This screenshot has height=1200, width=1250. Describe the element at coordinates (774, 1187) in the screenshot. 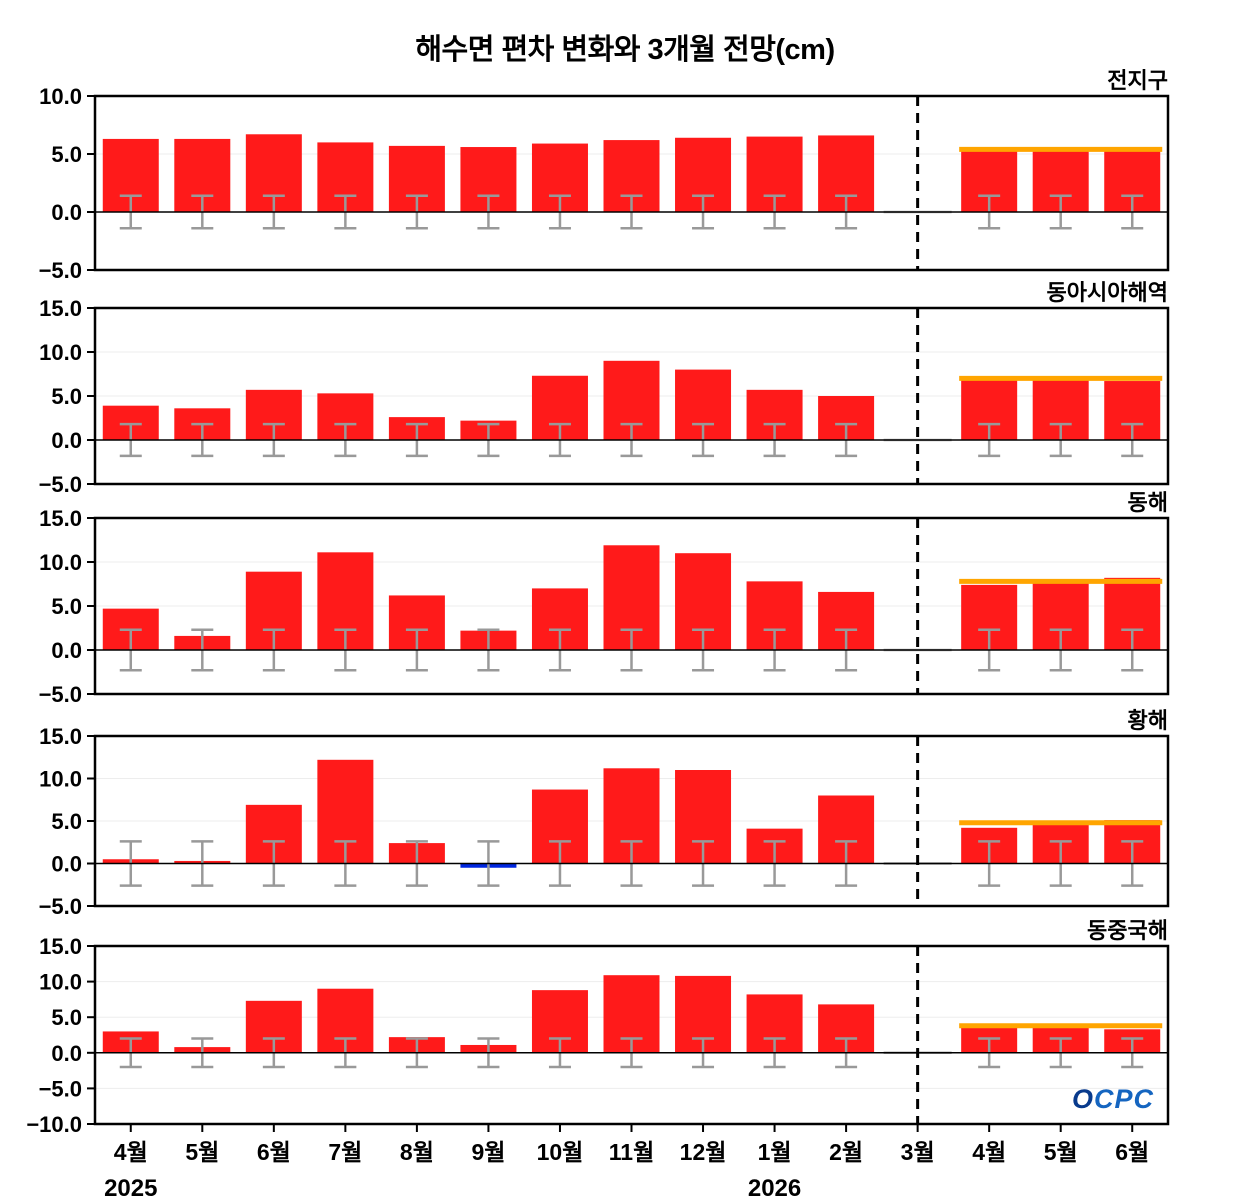

I see `year-label: 2026` at that location.